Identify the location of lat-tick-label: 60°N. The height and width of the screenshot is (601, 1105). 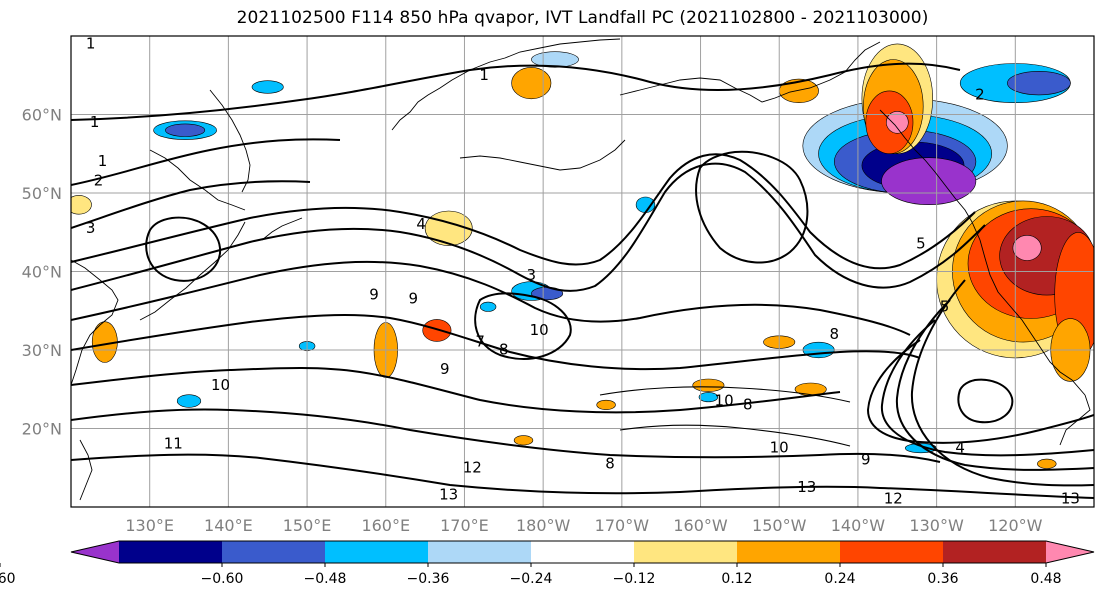
(42, 115).